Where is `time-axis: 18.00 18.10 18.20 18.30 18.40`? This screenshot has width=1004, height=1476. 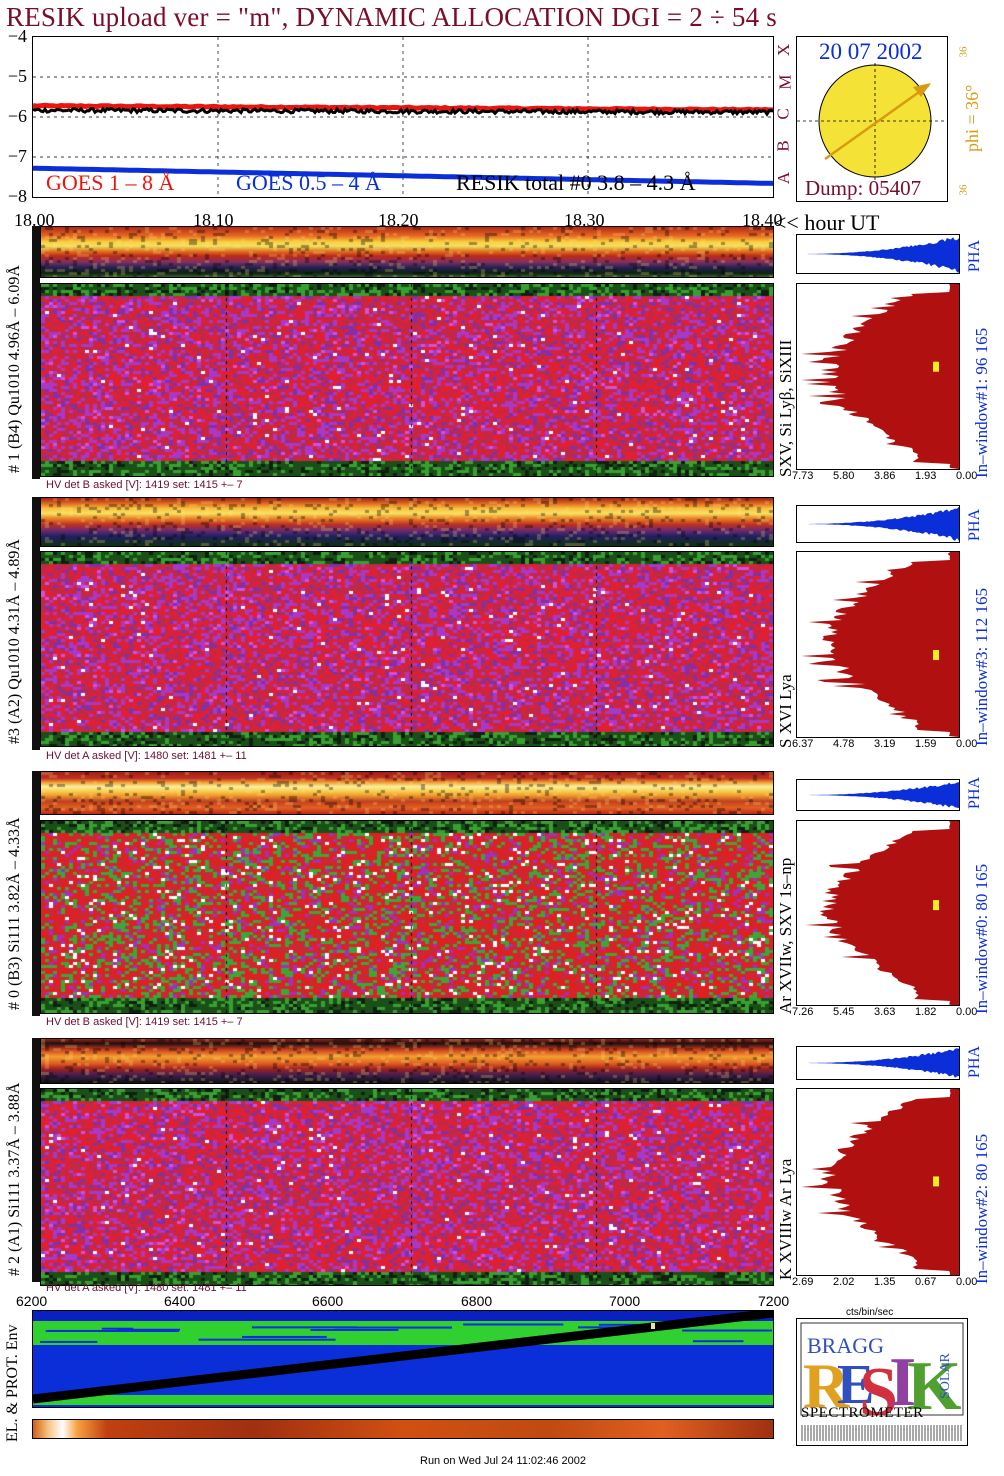 time-axis: 18.00 18.10 18.20 18.30 18.40 is located at coordinates (502, 223).